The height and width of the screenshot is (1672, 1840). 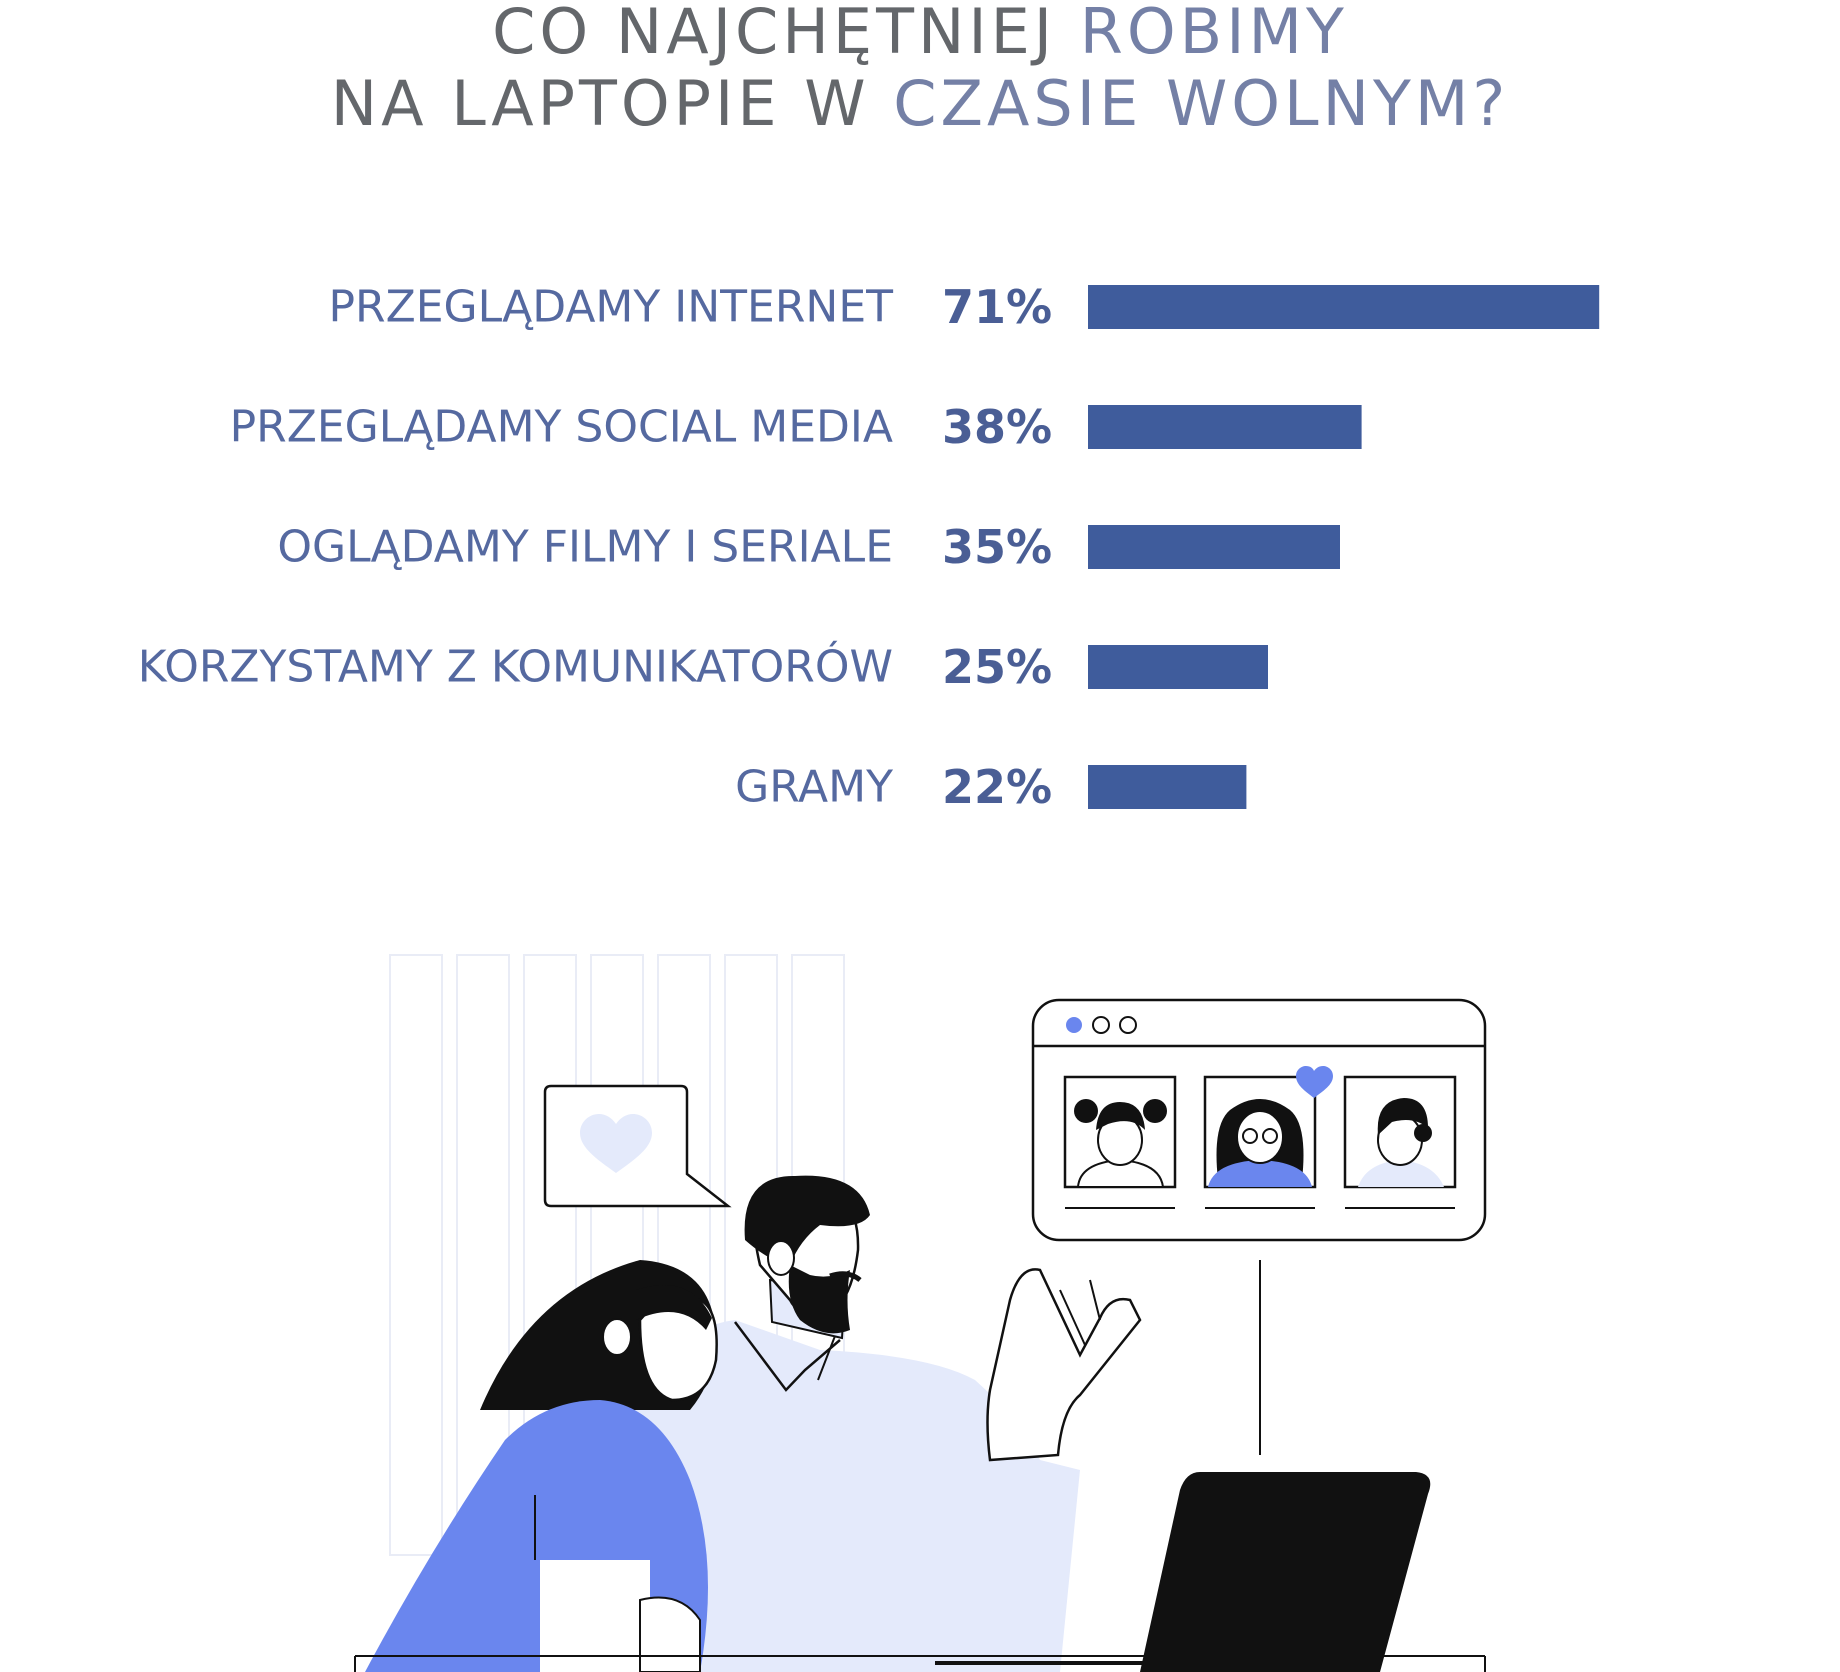 I want to click on title-line-2-dark: NA LAPTOPIE W, so click(x=600, y=103).